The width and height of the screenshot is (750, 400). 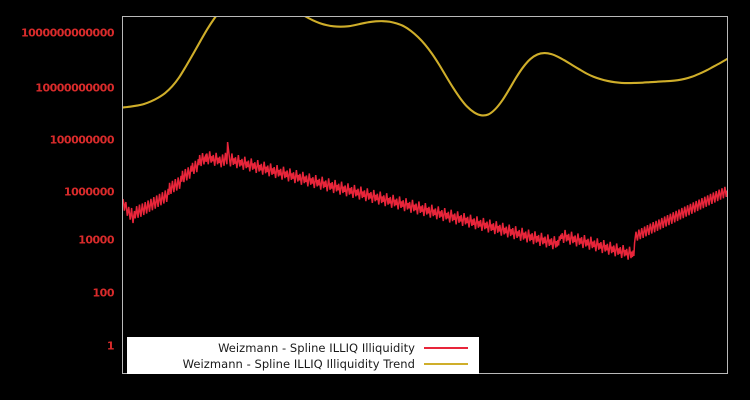 I want to click on legend-swatch-trend, so click(x=446, y=363).